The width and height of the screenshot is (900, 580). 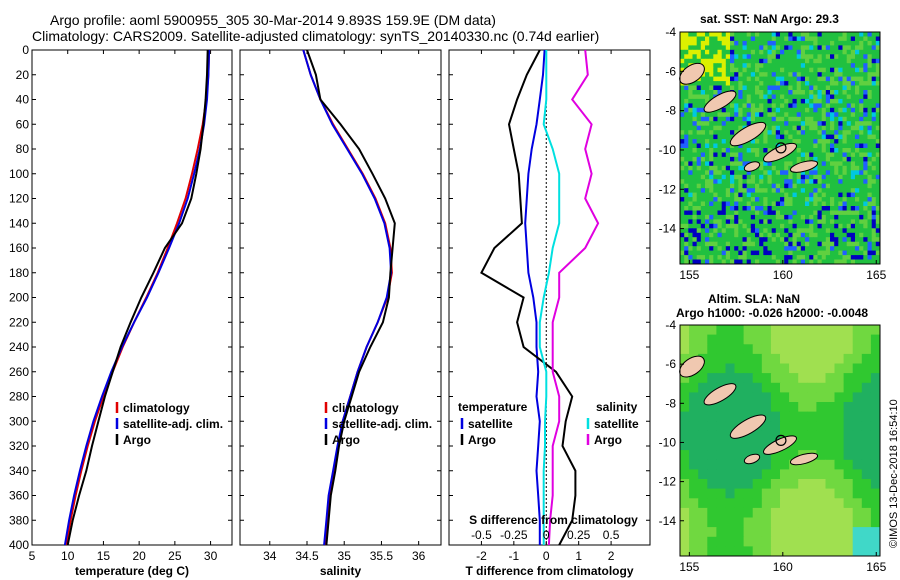 I want to click on map-y-tick-label: -8, so click(x=670, y=111).